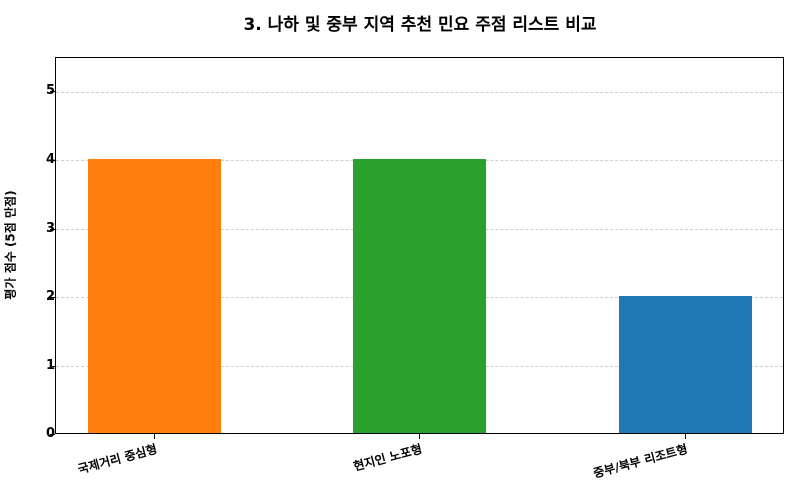  I want to click on y-tick-3: 3, so click(50, 228).